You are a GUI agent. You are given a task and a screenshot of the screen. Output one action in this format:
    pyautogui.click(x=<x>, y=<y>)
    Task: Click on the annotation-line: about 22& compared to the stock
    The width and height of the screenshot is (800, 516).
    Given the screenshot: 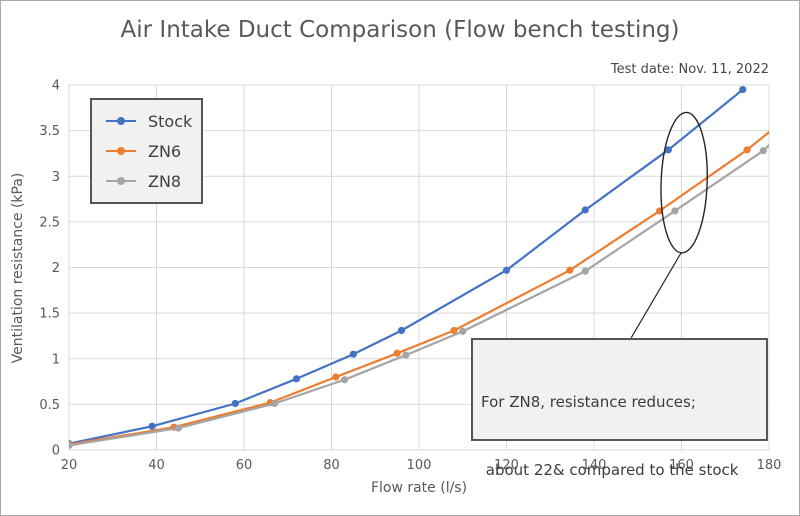 What is the action you would take?
    pyautogui.click(x=610, y=469)
    